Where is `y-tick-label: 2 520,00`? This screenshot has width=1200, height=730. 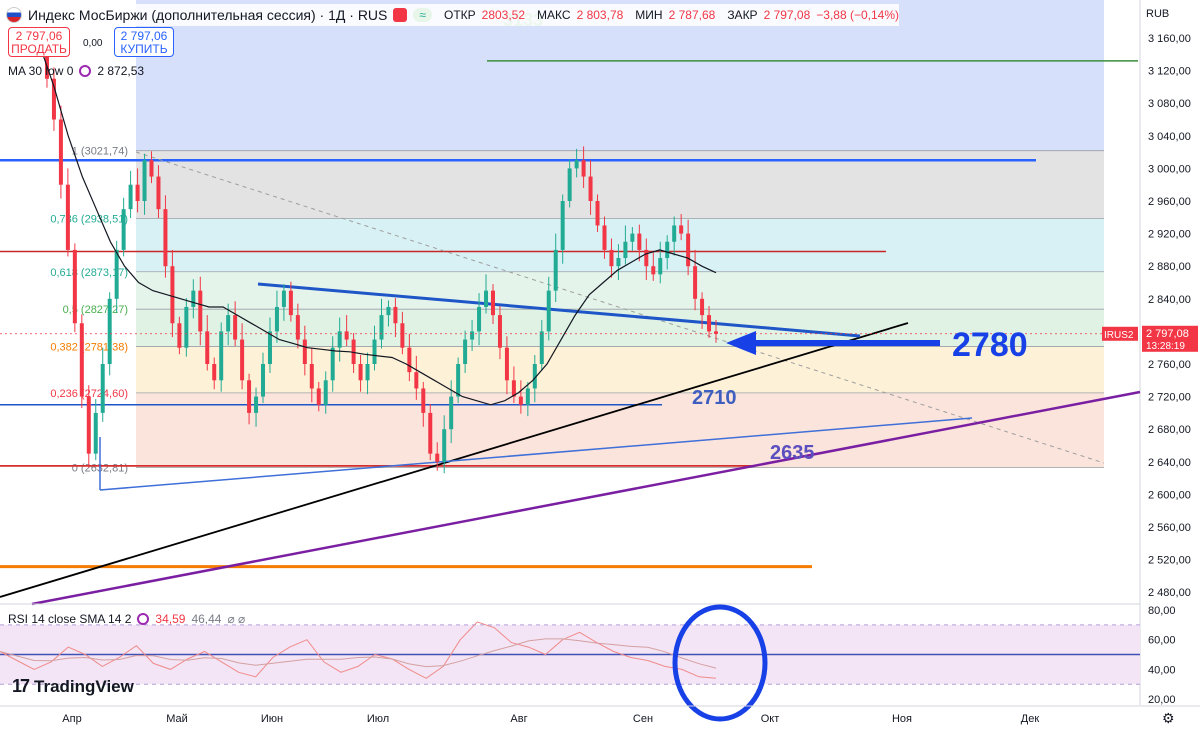 y-tick-label: 2 520,00 is located at coordinates (1169, 561).